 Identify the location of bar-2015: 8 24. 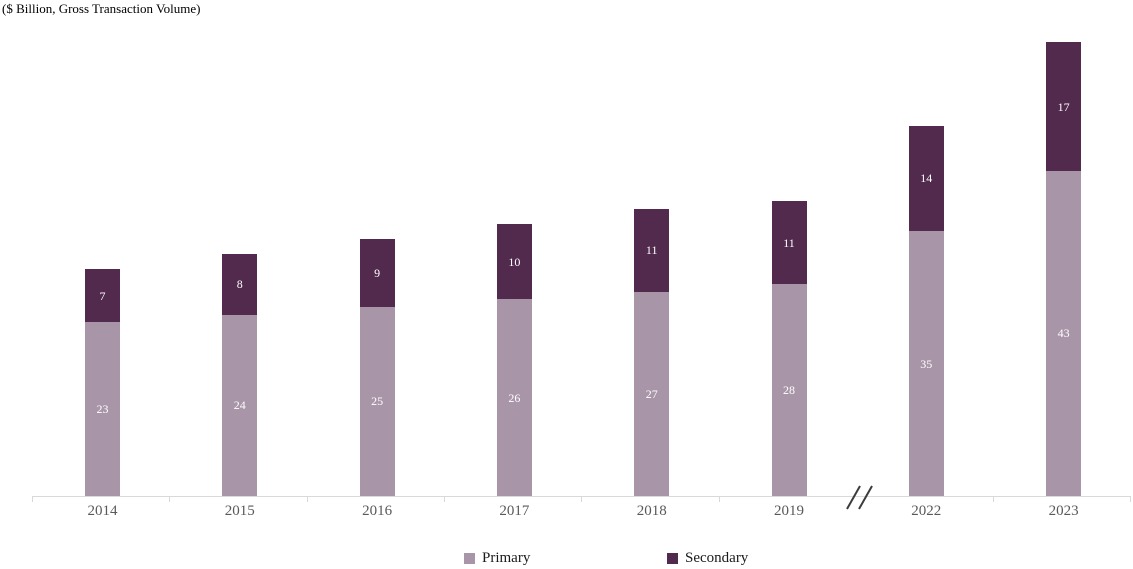
(240, 375).